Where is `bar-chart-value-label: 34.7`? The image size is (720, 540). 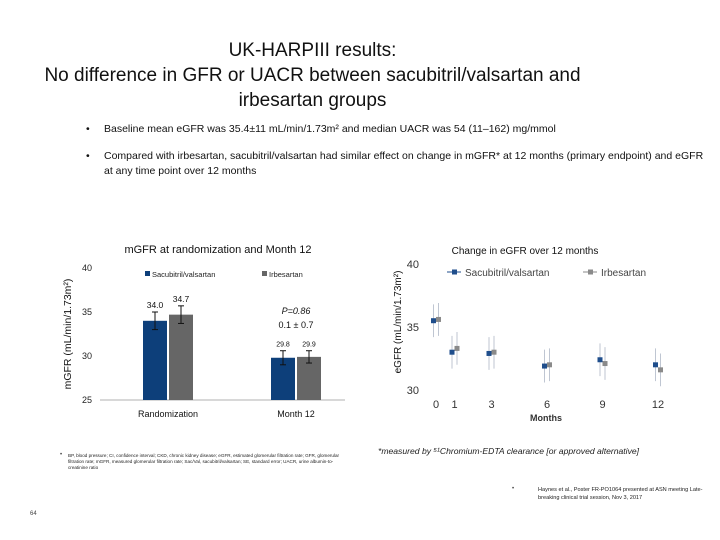
bar-chart-value-label: 34.7 is located at coordinates (181, 299).